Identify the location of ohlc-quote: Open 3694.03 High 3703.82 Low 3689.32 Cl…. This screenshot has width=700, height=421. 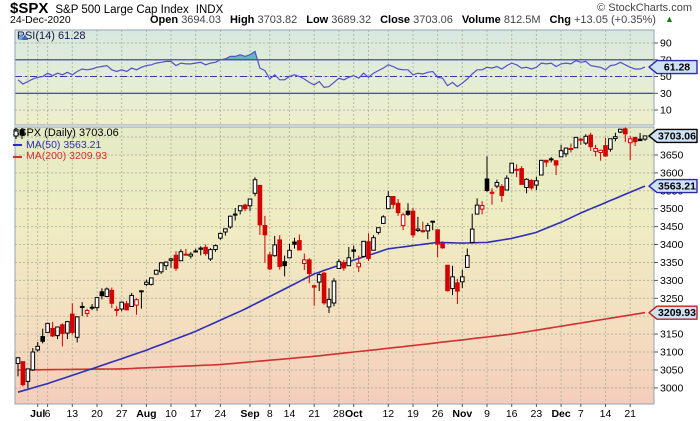
(412, 20).